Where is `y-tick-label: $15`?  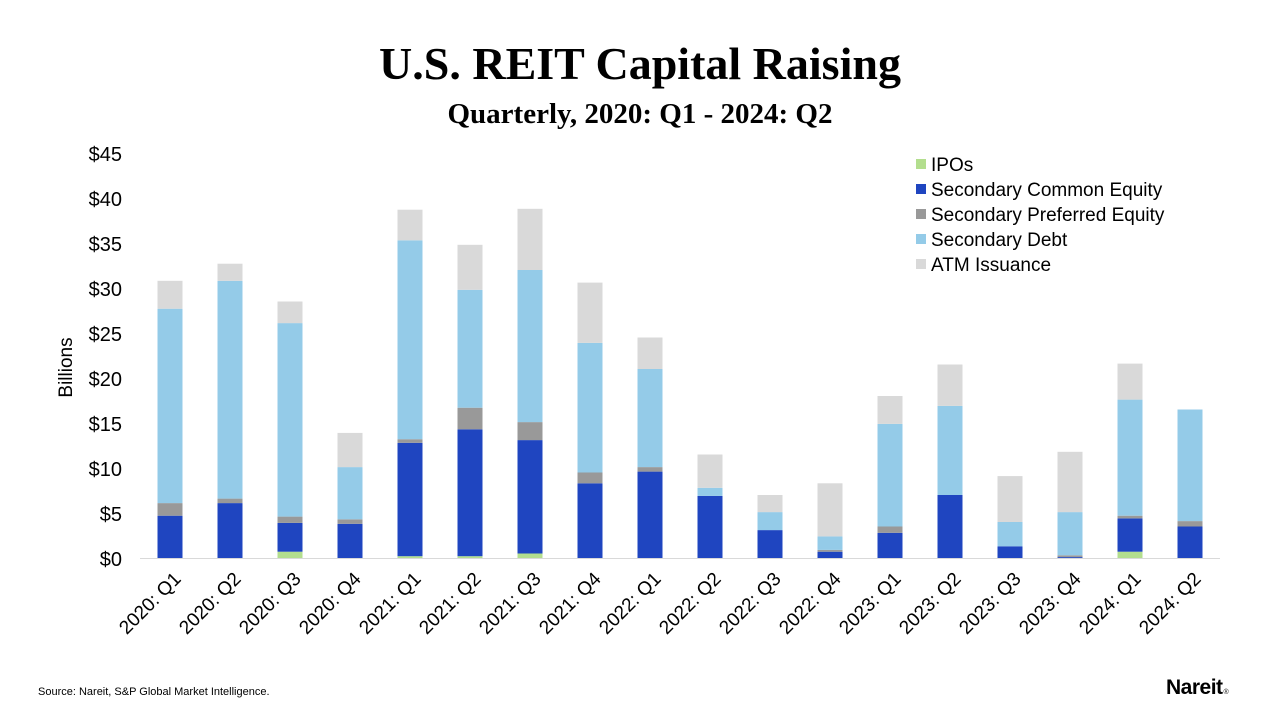
y-tick-label: $15 is located at coordinates (105, 425).